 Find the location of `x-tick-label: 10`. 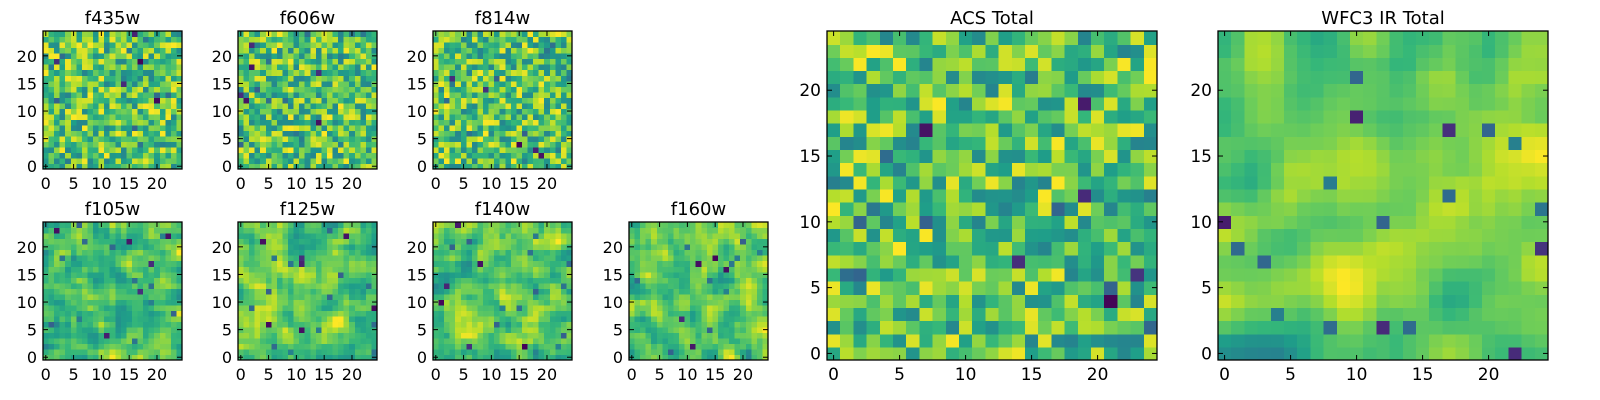

x-tick-label: 10 is located at coordinates (101, 183).